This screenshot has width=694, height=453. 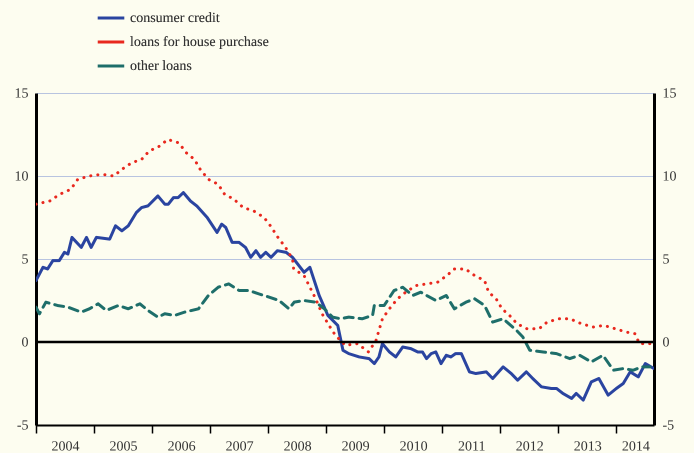 I want to click on x-tick-label: 2012, so click(x=530, y=446).